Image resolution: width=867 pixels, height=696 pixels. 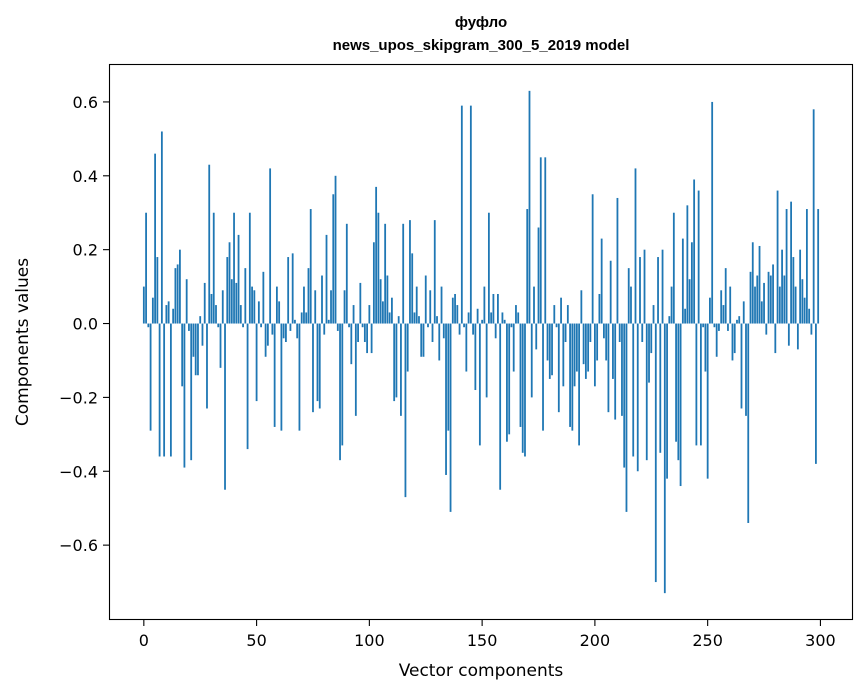 I want to click on x-tick-label: 200, so click(x=595, y=640).